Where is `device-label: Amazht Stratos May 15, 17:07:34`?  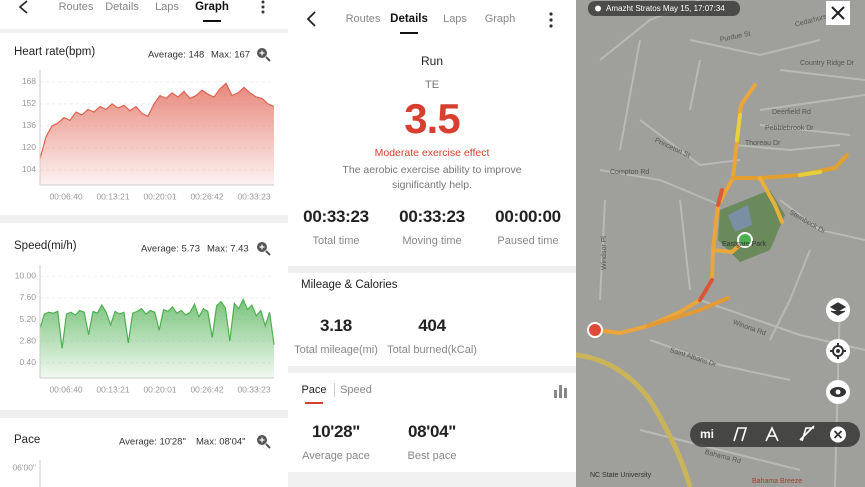
device-label: Amazht Stratos May 15, 17:07:34 is located at coordinates (665, 8).